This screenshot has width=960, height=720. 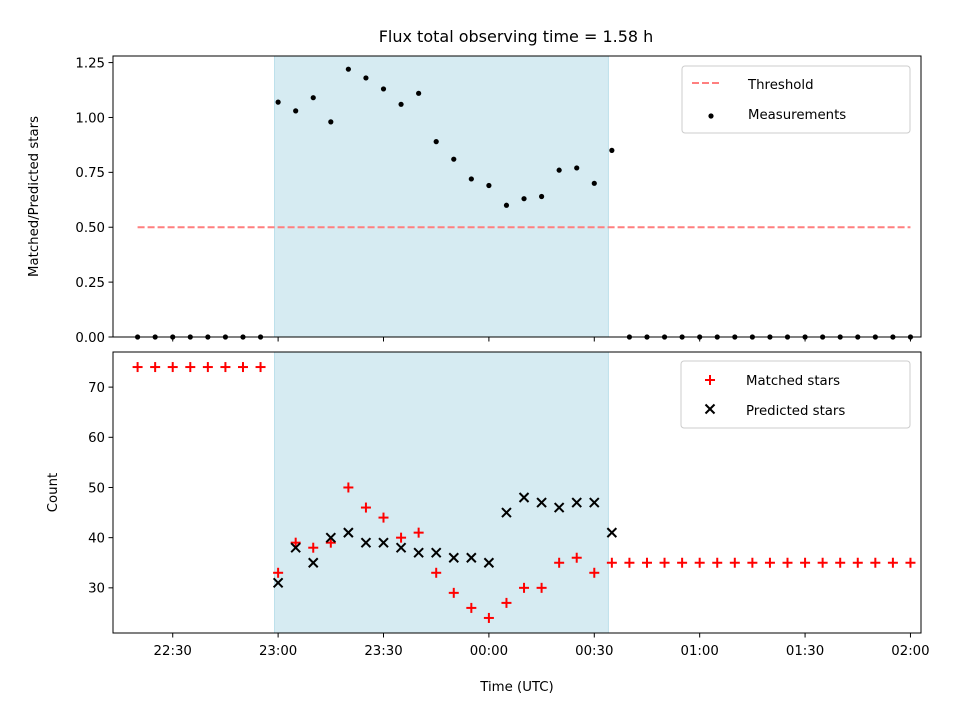 I want to click on bottom-legend: Matched stars Predicted stars, so click(x=795, y=394).